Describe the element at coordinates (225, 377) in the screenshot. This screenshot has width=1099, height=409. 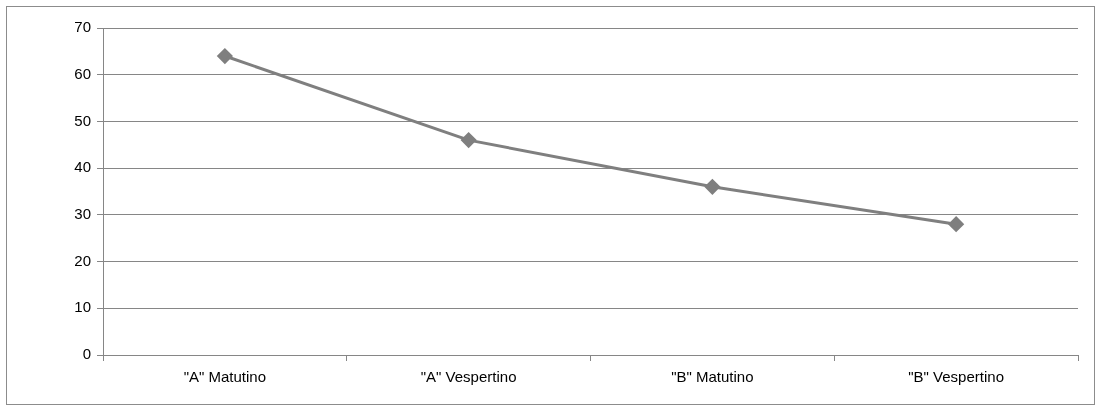
I see `x-tick-label: "A" Matutino` at that location.